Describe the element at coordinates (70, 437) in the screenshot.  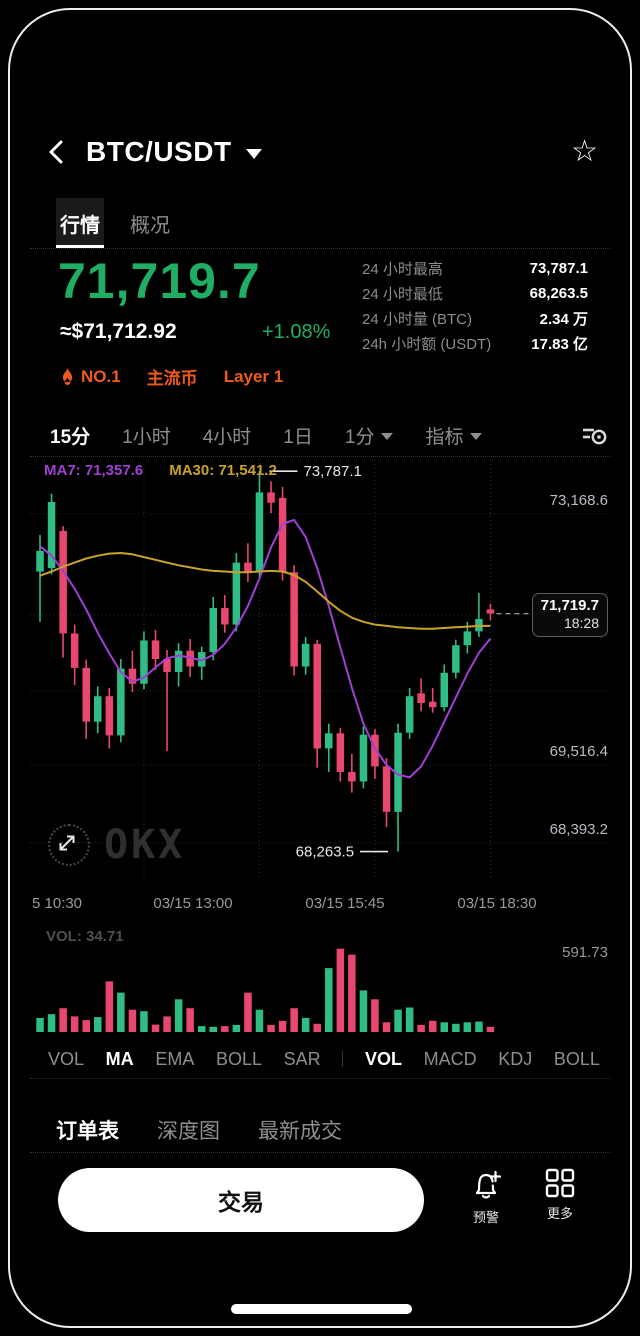
I see `timeframe-15m: 15分` at that location.